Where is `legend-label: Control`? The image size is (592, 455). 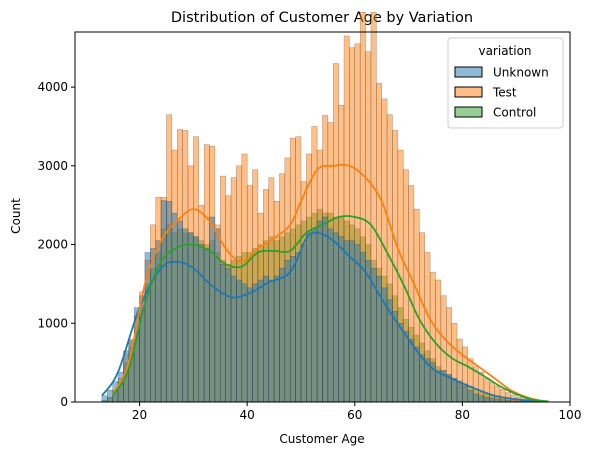
legend-label: Control is located at coordinates (514, 113).